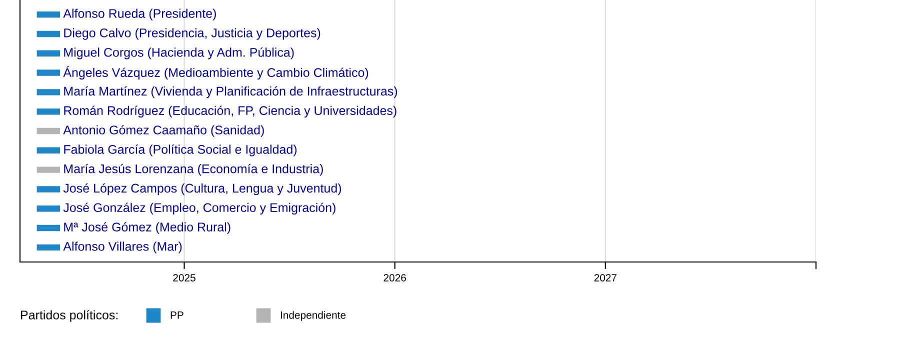 The height and width of the screenshot is (342, 900). What do you see at coordinates (177, 315) in the screenshot?
I see `legend-label: PP` at bounding box center [177, 315].